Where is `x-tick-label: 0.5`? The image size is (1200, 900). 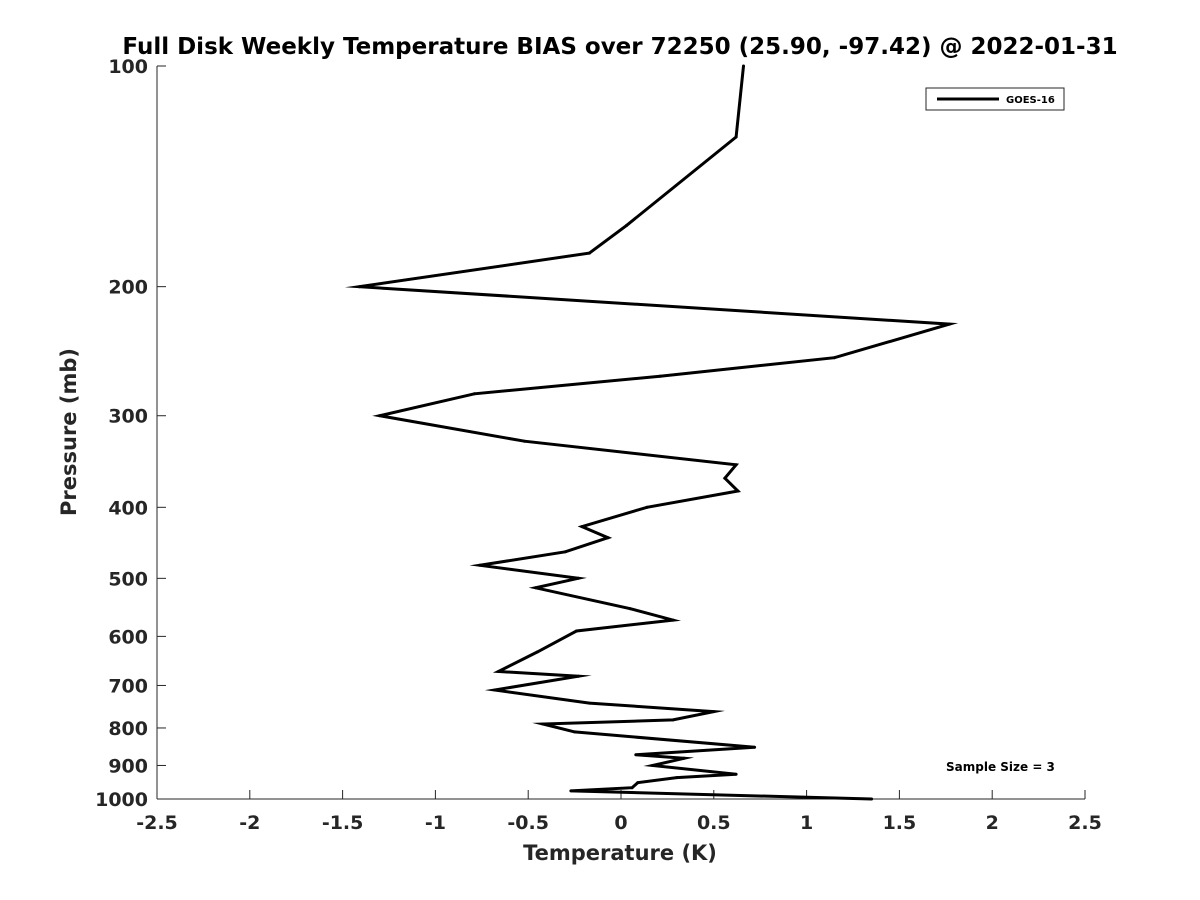 x-tick-label: 0.5 is located at coordinates (714, 823).